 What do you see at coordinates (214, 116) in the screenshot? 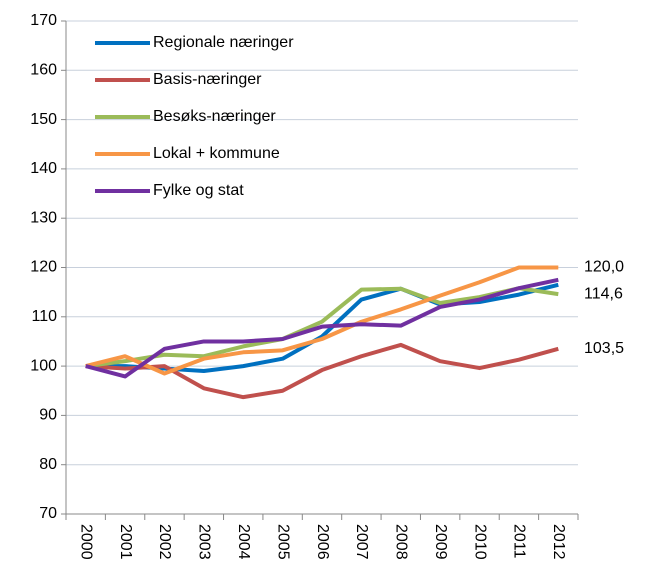
I see `legend-label: Besøks-næringer` at bounding box center [214, 116].